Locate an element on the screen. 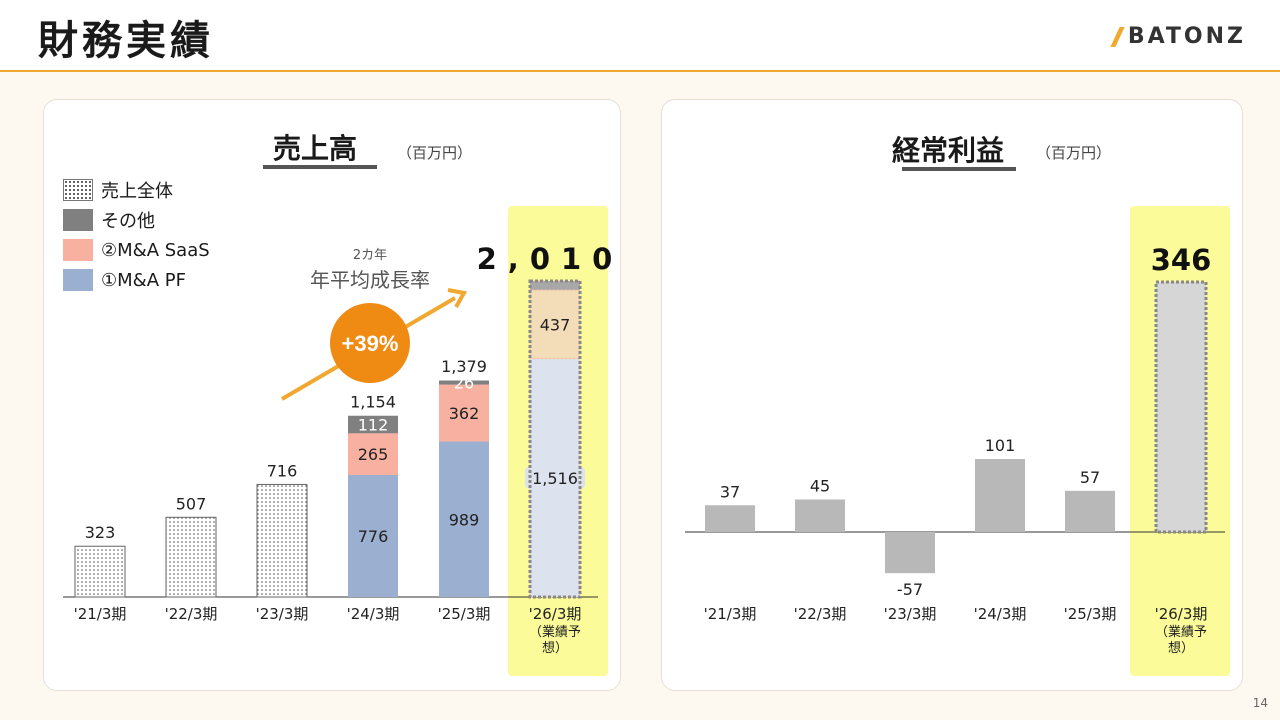 The height and width of the screenshot is (720, 1280). total-value-label: 2,010 is located at coordinates (550, 259).